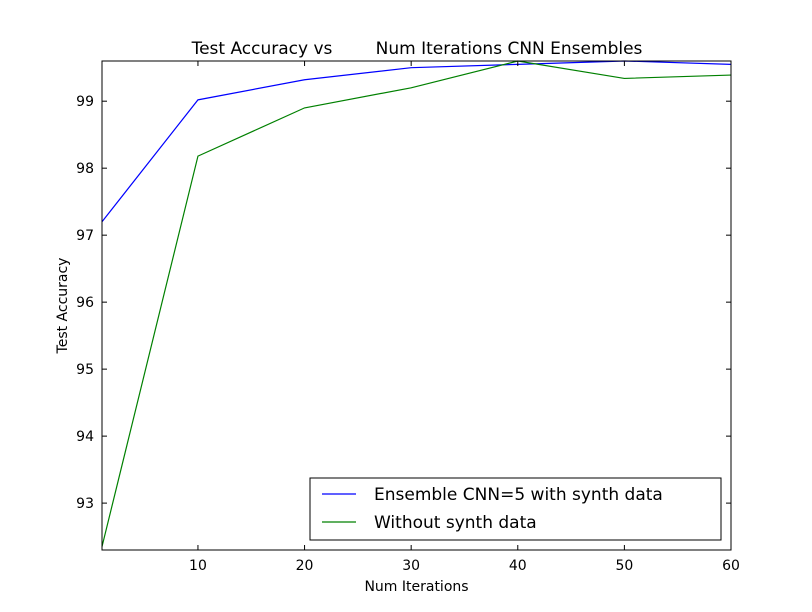  Describe the element at coordinates (85, 169) in the screenshot. I see `y-tick-label: 98` at that location.